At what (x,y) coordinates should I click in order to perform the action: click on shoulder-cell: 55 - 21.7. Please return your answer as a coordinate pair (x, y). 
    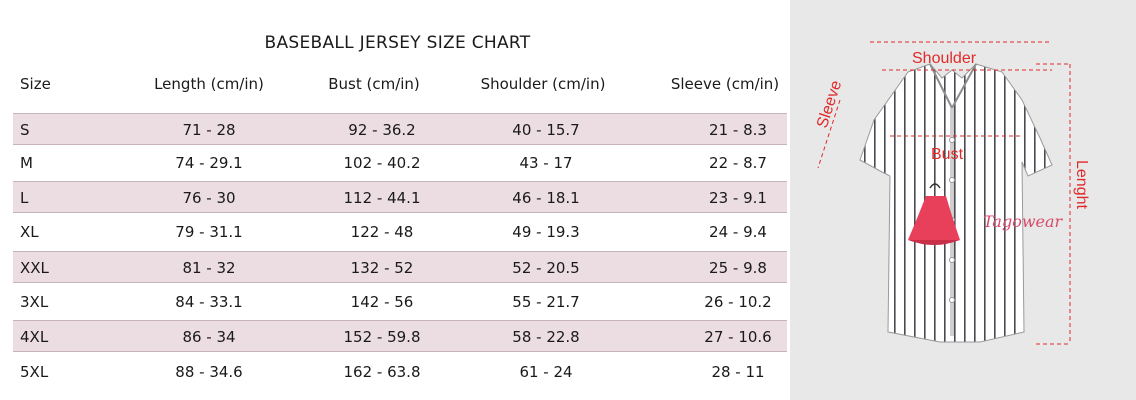
    Looking at the image, I should click on (546, 302).